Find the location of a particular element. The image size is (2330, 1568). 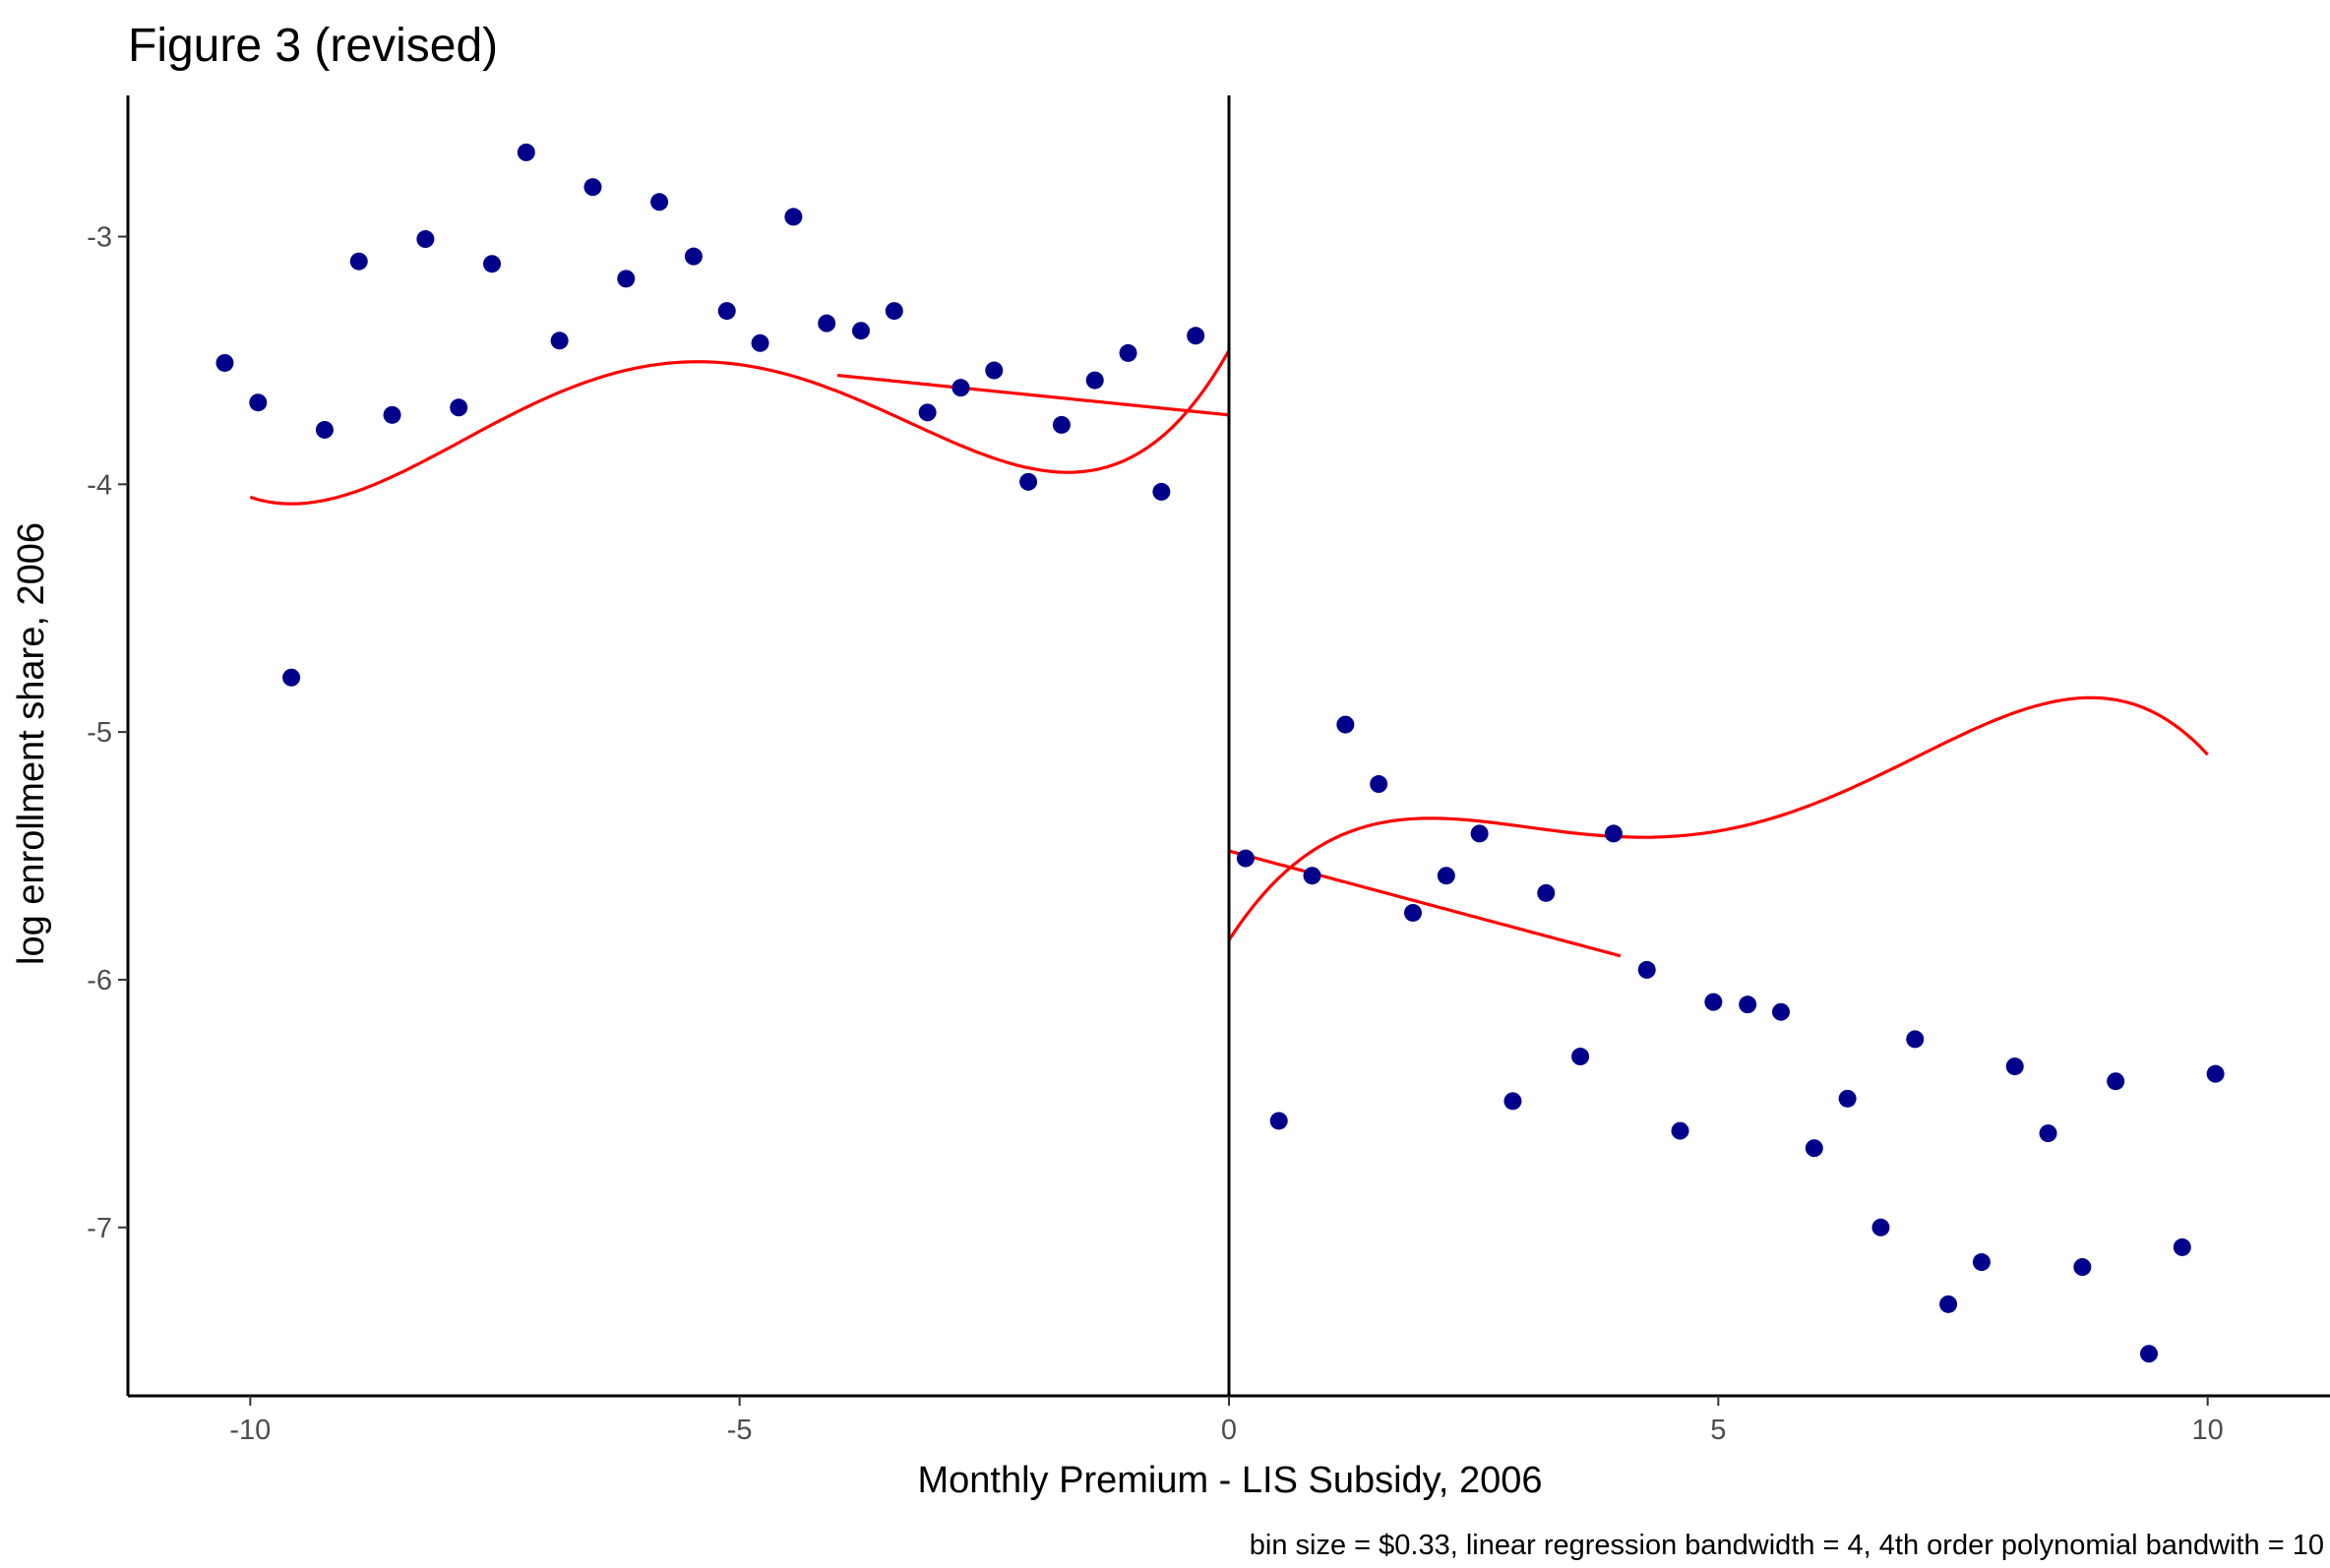

x-axis-ticks: -10 -5 0 5 10 is located at coordinates (1227, 1421).